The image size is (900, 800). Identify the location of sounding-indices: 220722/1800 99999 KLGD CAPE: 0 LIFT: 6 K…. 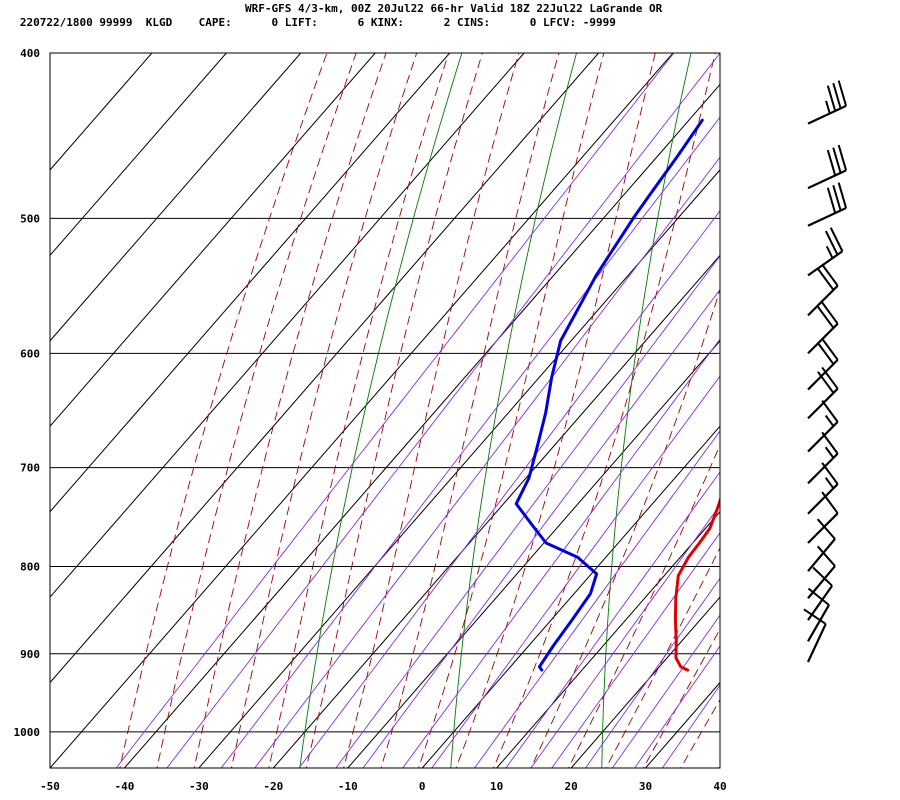
(308, 22).